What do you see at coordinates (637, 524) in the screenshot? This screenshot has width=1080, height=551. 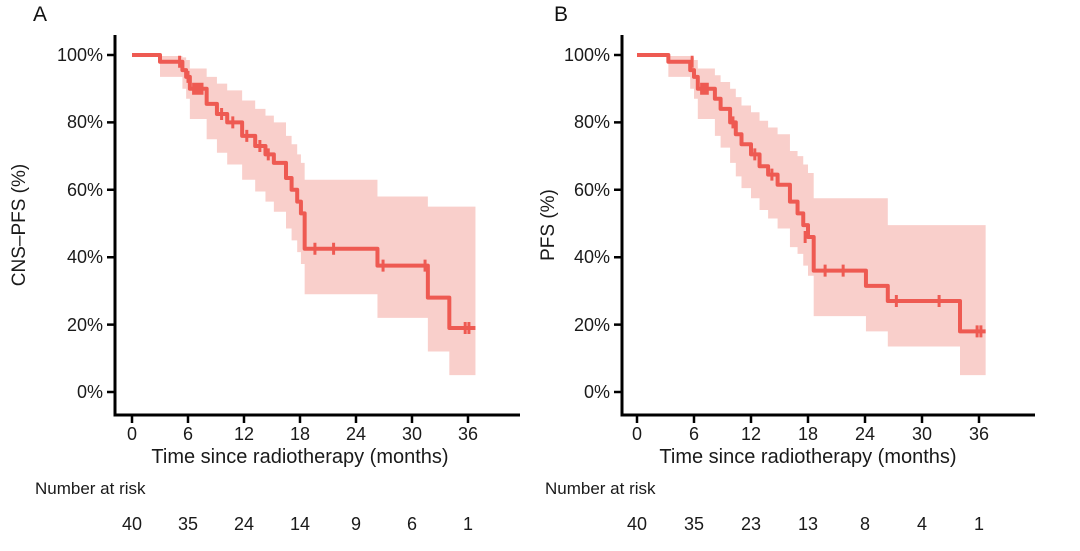 I see `risk-count-B: 40` at bounding box center [637, 524].